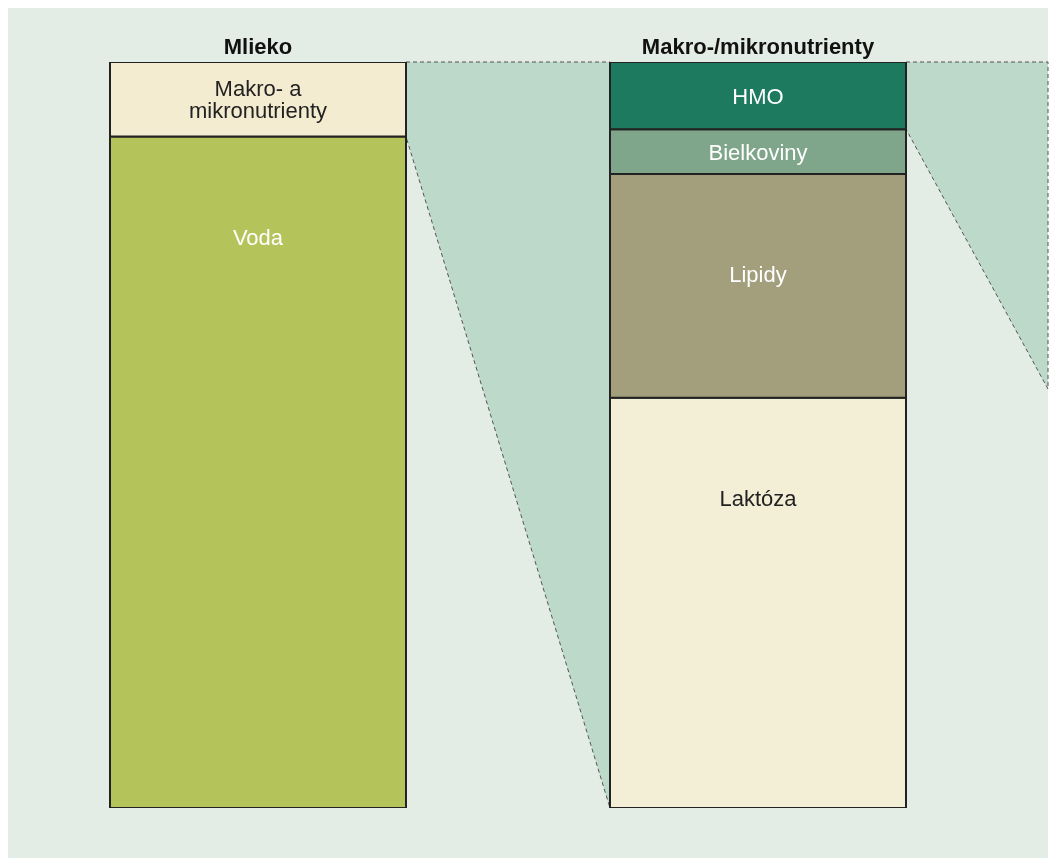 The width and height of the screenshot is (1054, 868). What do you see at coordinates (758, 274) in the screenshot?
I see `series-label: Lipidy` at bounding box center [758, 274].